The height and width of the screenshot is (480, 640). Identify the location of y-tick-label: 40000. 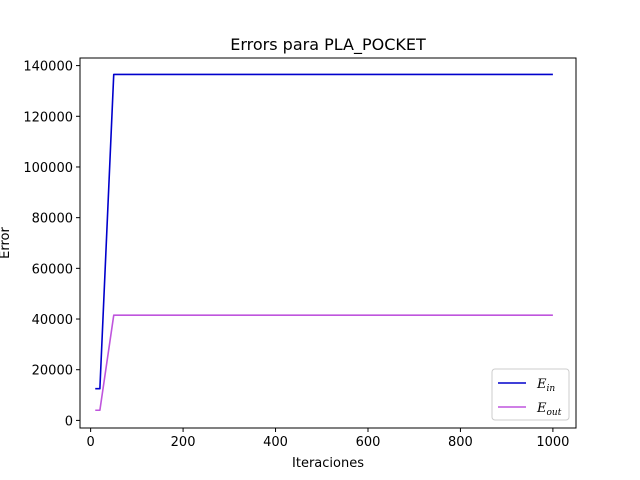
(52, 320).